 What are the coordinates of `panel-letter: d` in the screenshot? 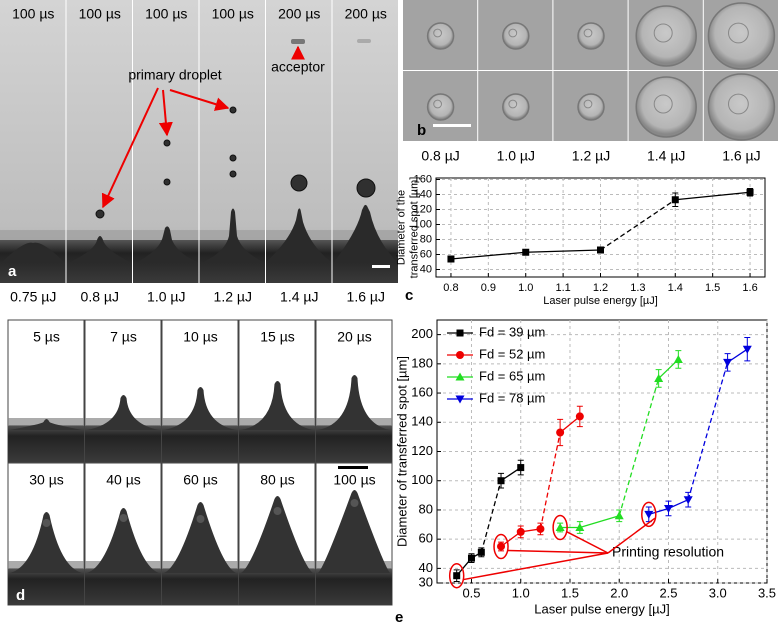 It's located at (20, 595).